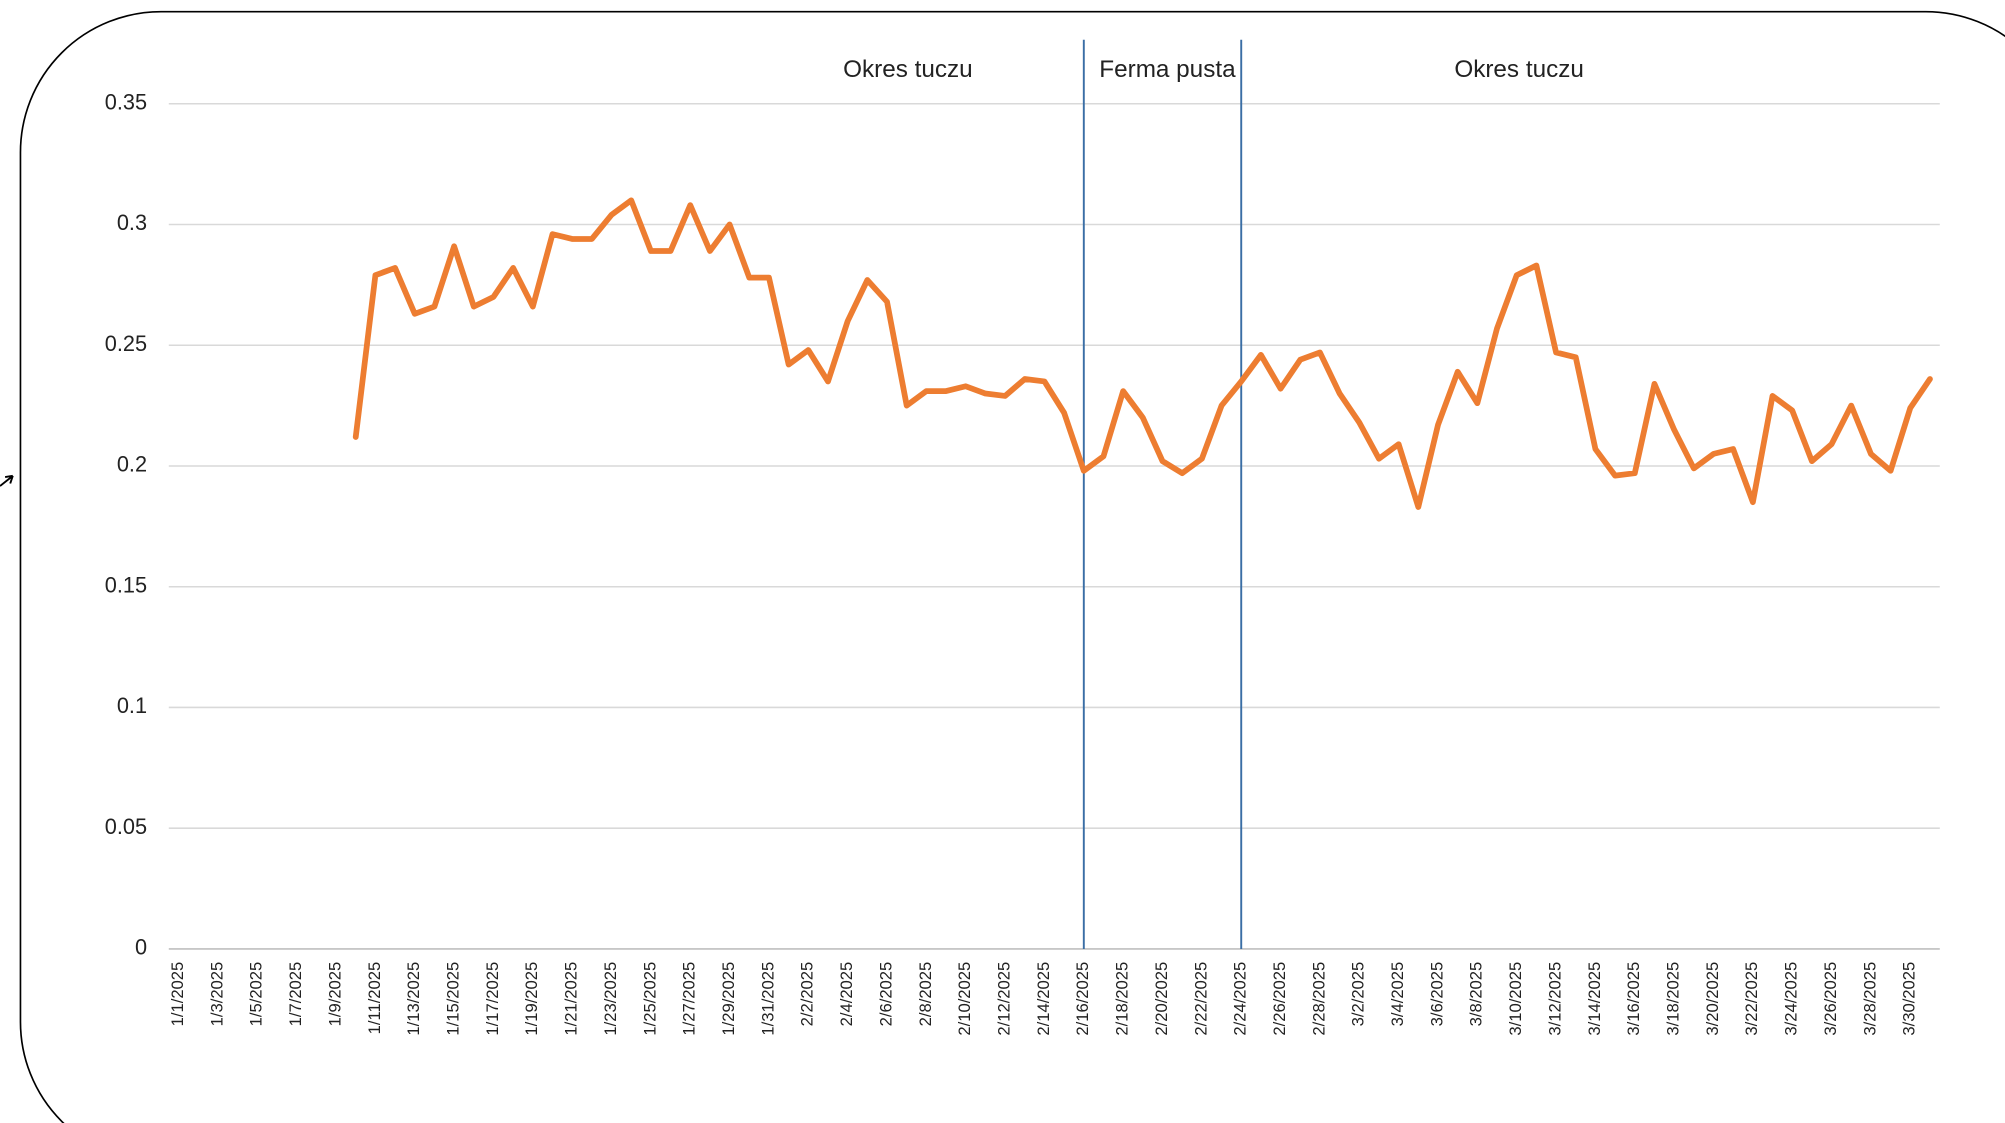 The image size is (2005, 1123). What do you see at coordinates (767, 999) in the screenshot?
I see `x-tick-label: 1/31/2025` at bounding box center [767, 999].